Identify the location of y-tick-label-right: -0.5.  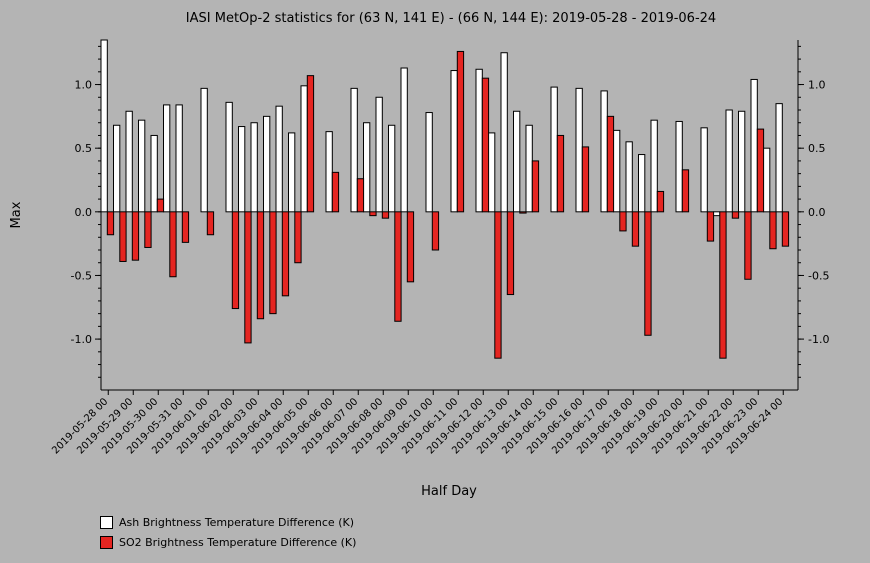
(818, 275).